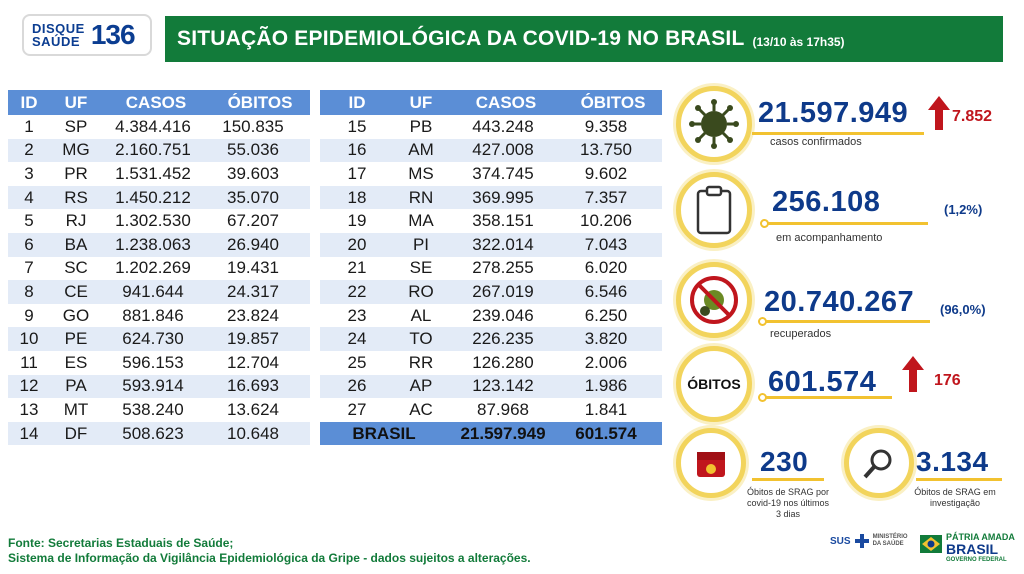 This screenshot has height=574, width=1024. What do you see at coordinates (980, 537) in the screenshot?
I see `gov-top-text: PÁTRIA AMADA` at bounding box center [980, 537].